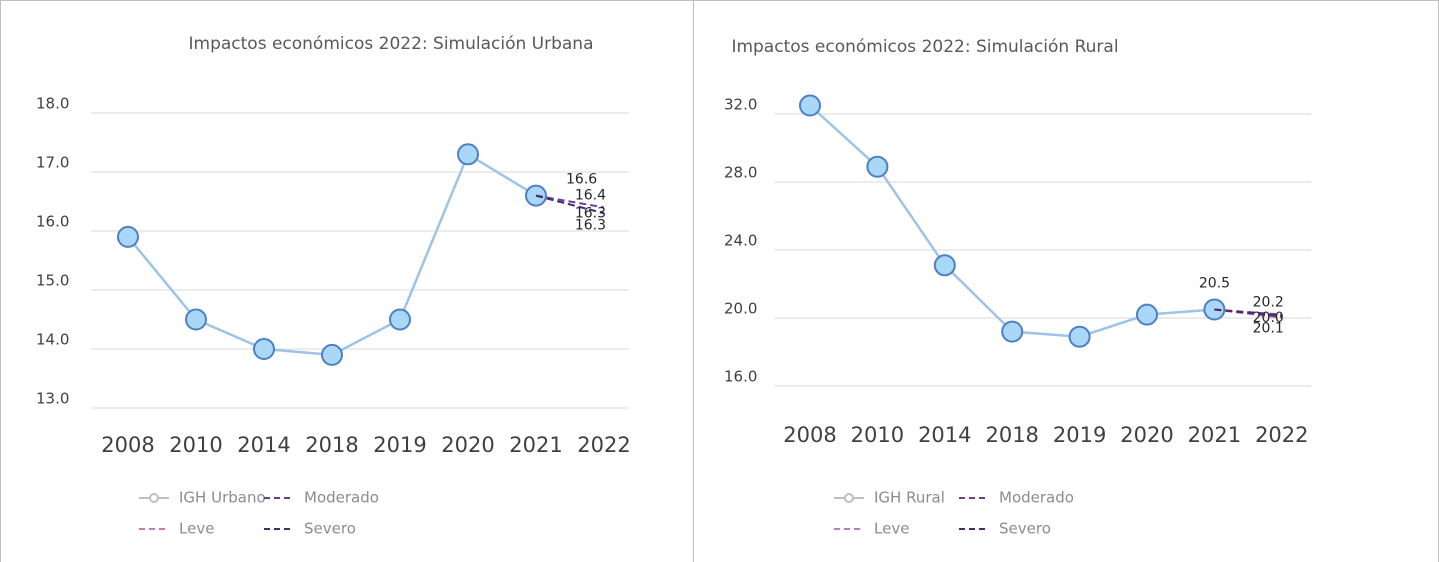  I want to click on data-label: 20.1, so click(1268, 328).